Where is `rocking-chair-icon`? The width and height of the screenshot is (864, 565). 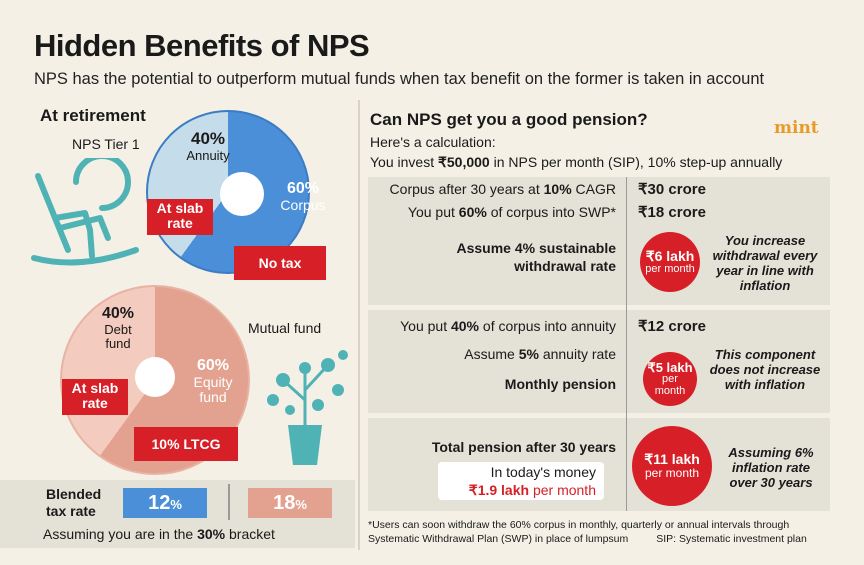 rocking-chair-icon is located at coordinates (85, 212).